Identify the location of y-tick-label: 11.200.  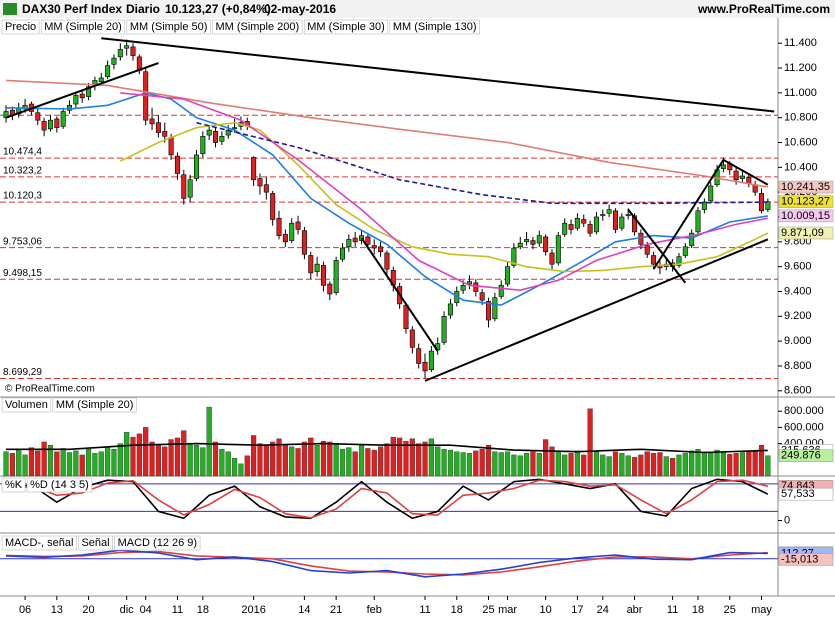
(800, 68).